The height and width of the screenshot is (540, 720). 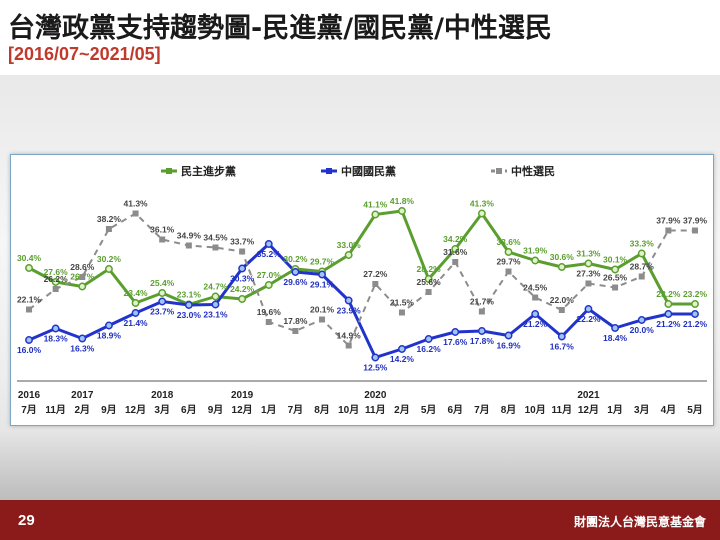 What do you see at coordinates (109, 219) in the screenshot?
I see `data-label: 38.2%` at bounding box center [109, 219].